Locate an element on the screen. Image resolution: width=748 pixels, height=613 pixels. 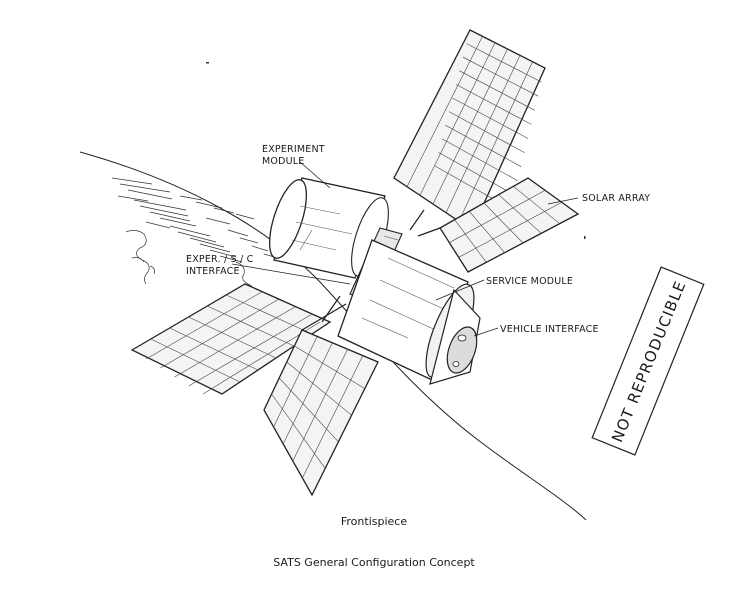
label-experiment-module-line1: EXPERIMENT is located at coordinates (293, 149).